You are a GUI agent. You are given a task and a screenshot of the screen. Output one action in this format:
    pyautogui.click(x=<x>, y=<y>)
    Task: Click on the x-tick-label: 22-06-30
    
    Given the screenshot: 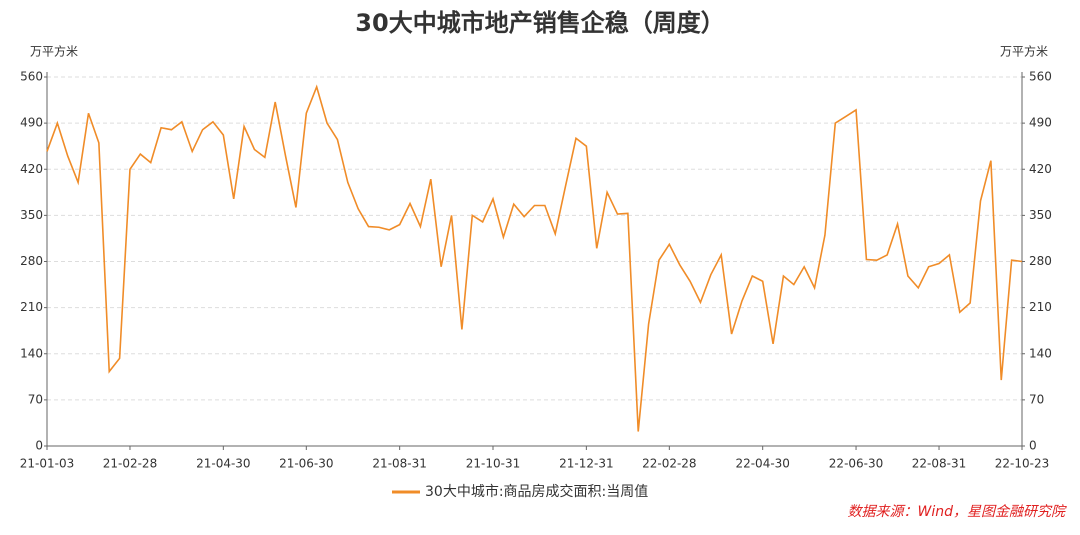 What is the action you would take?
    pyautogui.click(x=856, y=464)
    